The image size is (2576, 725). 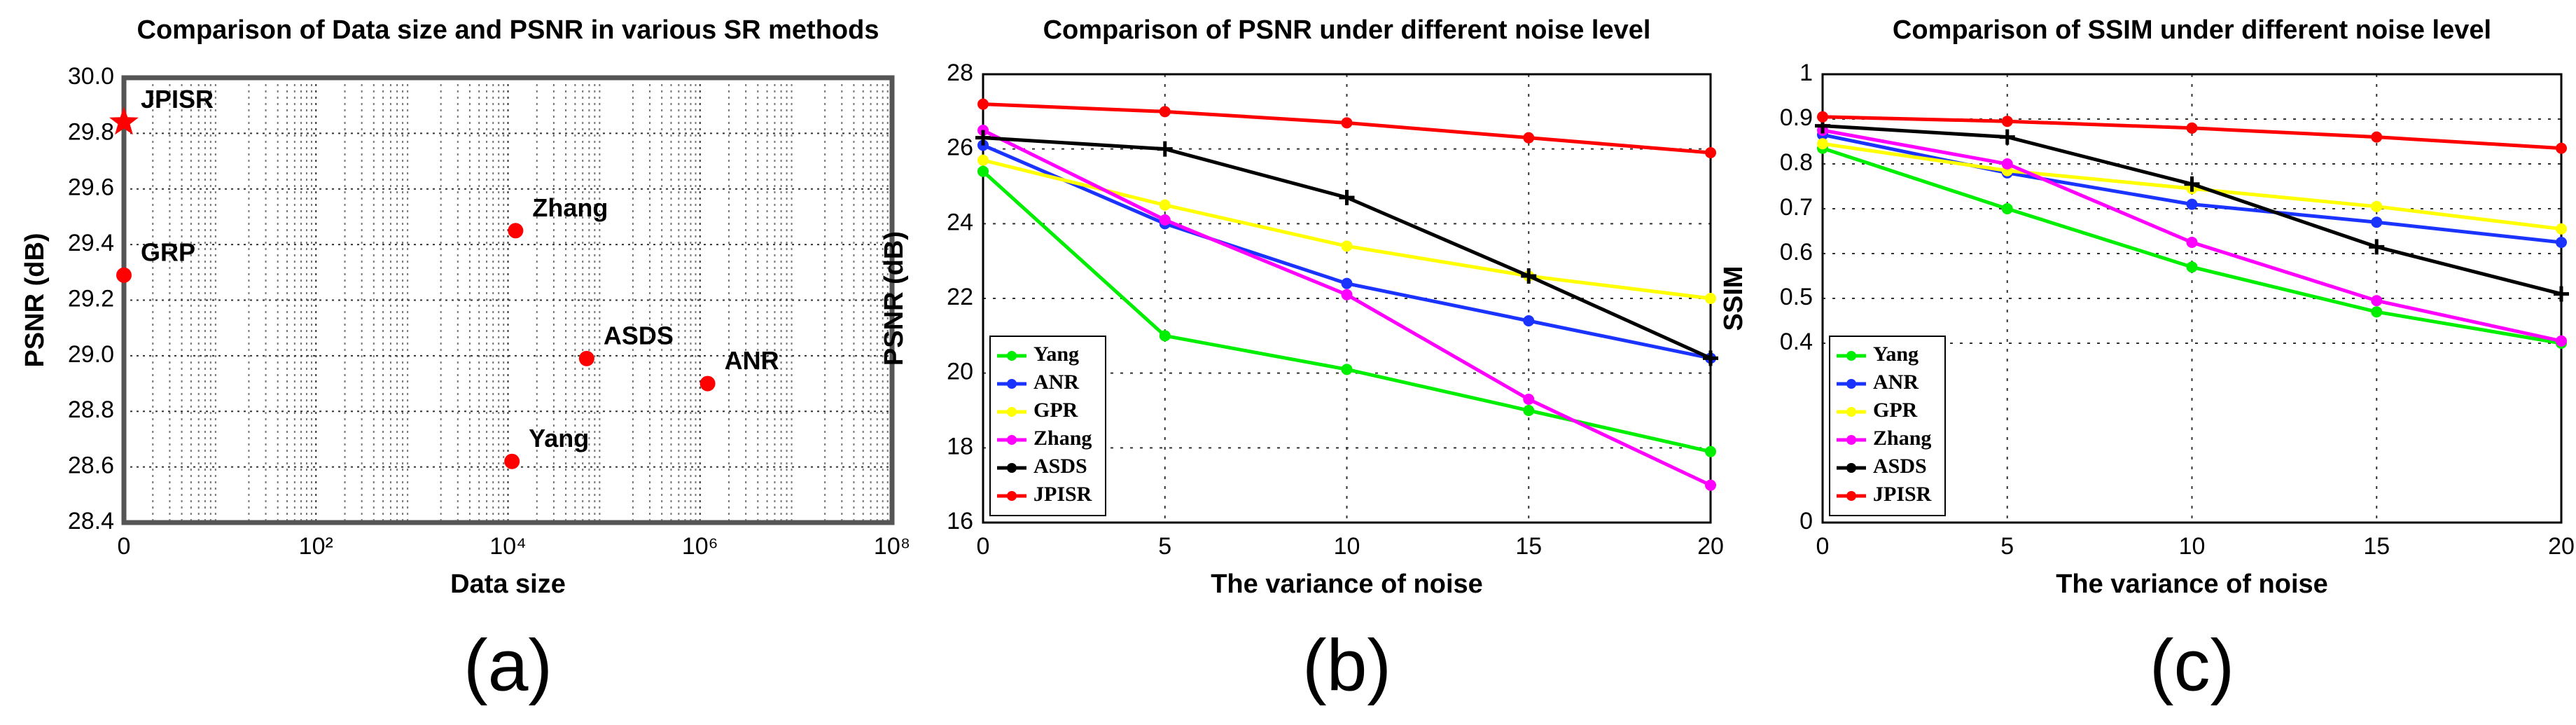 I want to click on x-tick-label: 10, so click(x=2192, y=546).